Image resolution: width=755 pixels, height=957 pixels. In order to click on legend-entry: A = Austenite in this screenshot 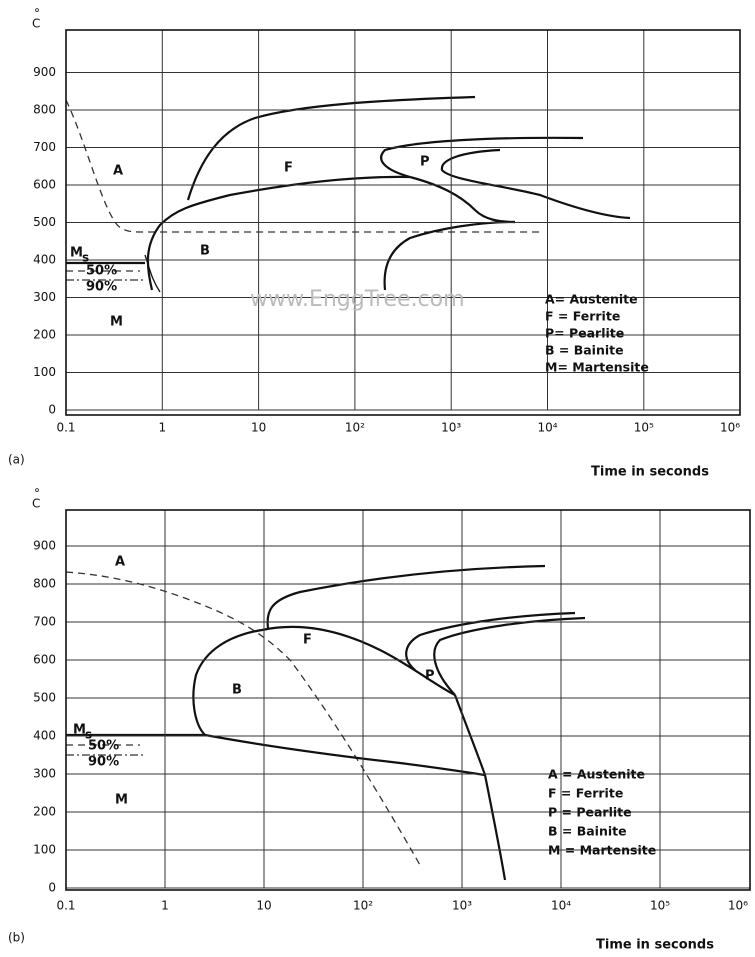, I will do `click(596, 774)`.